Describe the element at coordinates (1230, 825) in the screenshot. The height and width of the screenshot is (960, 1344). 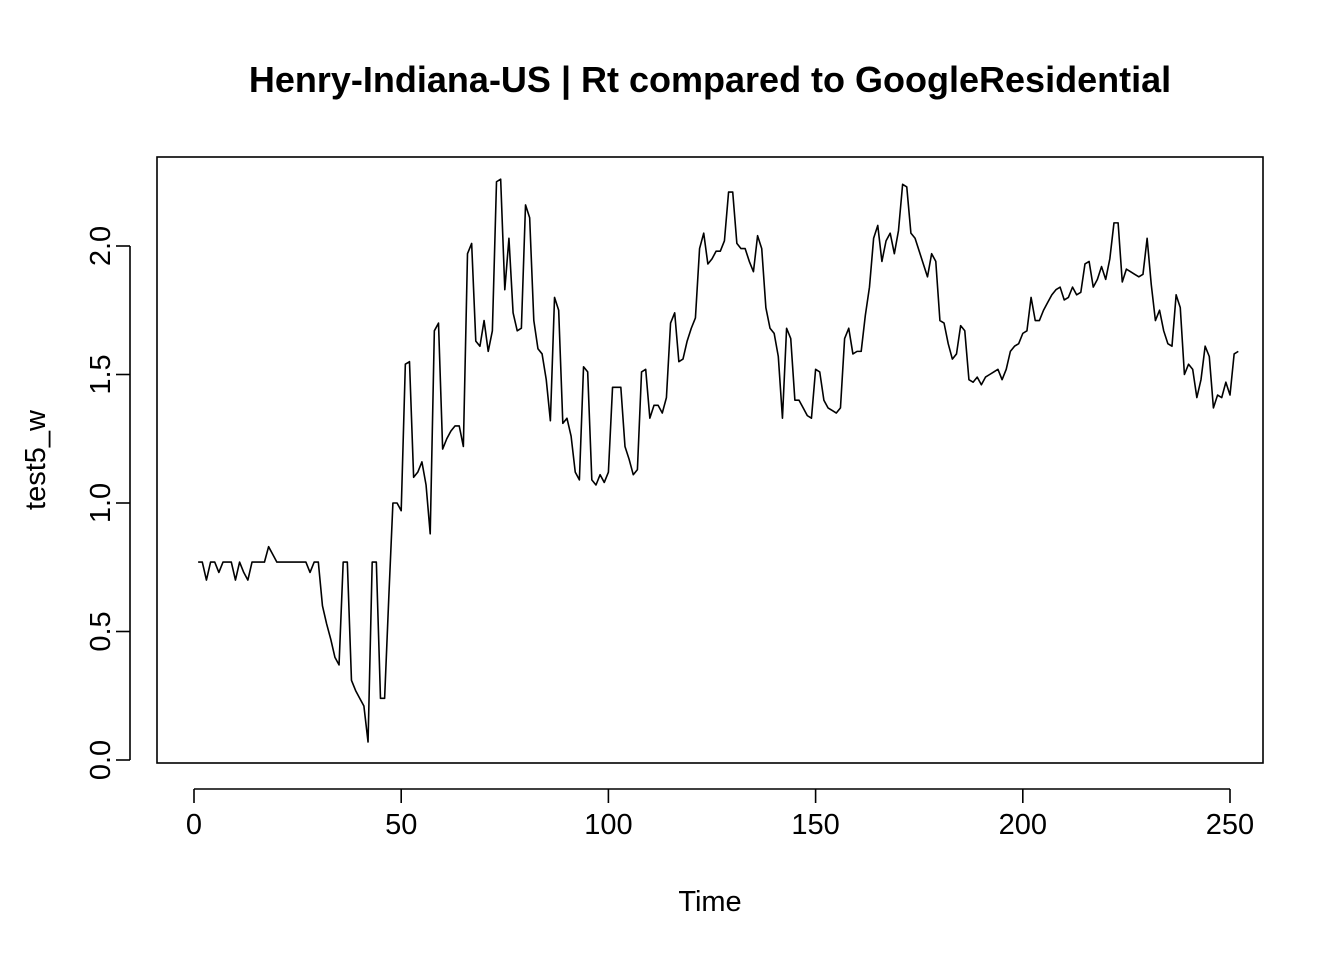
I see `x-tick-label: 250` at that location.